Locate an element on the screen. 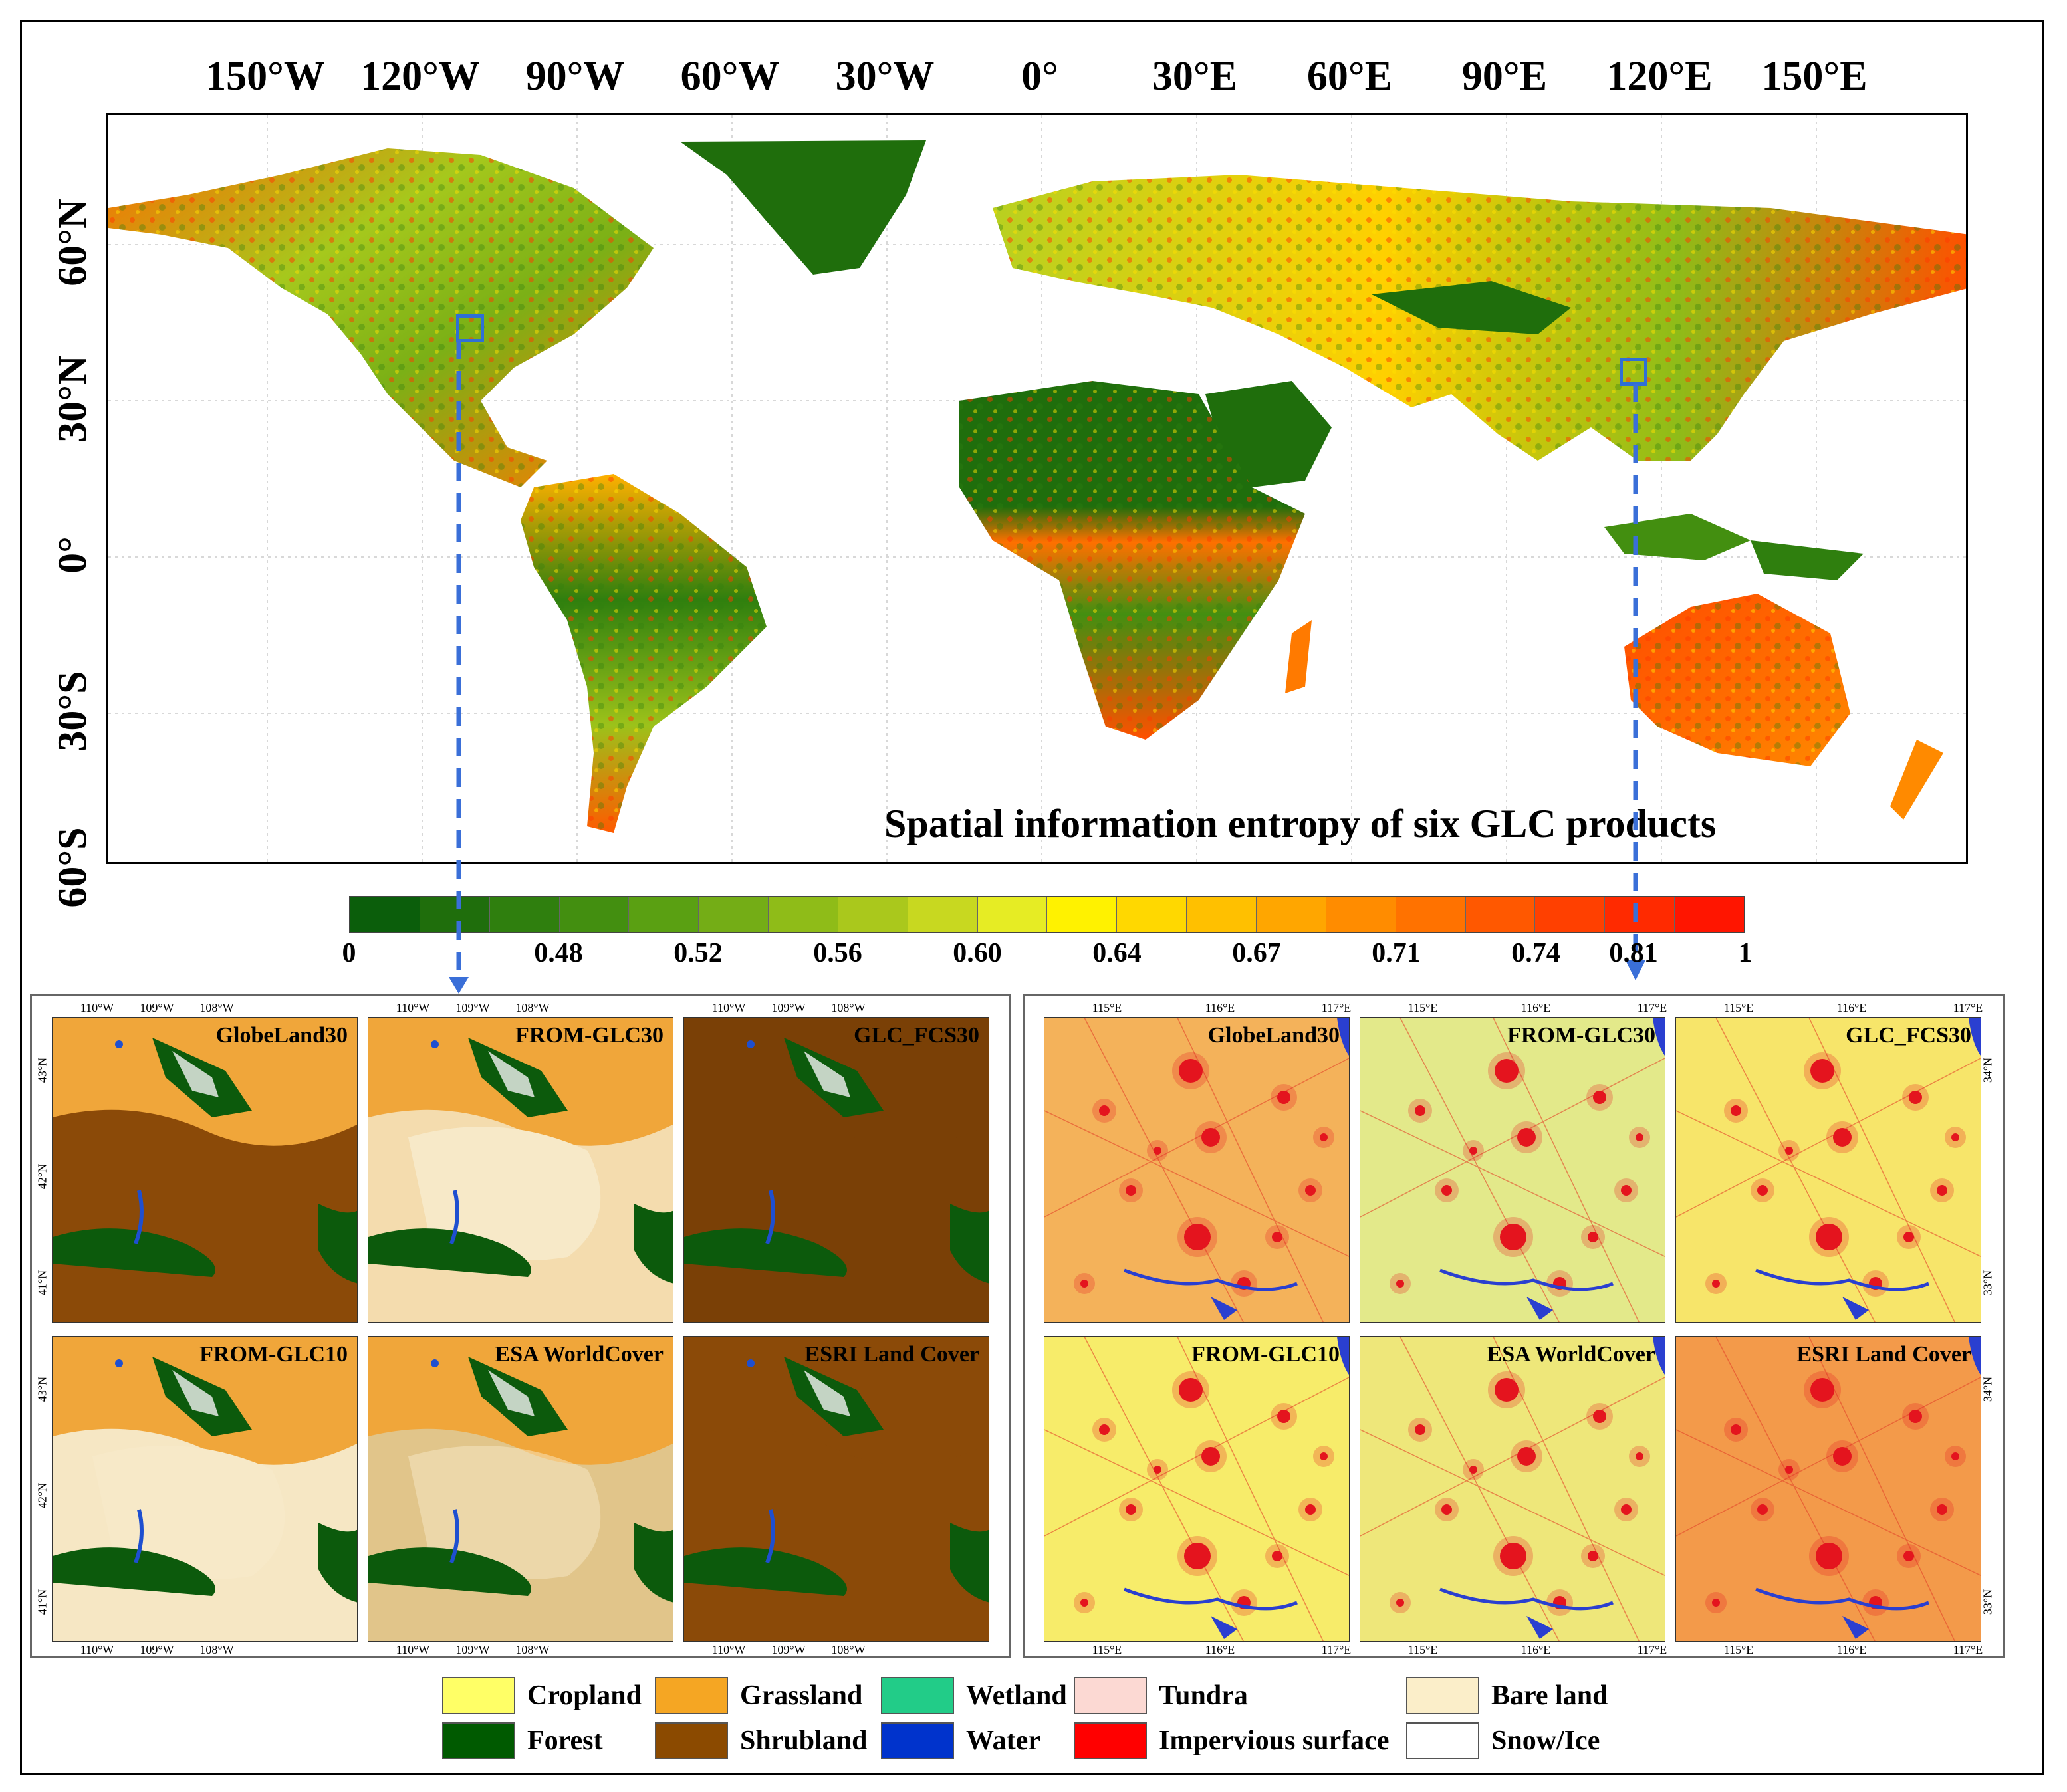 The width and height of the screenshot is (2067, 1792). legend-item: Shrubland is located at coordinates (761, 1741).